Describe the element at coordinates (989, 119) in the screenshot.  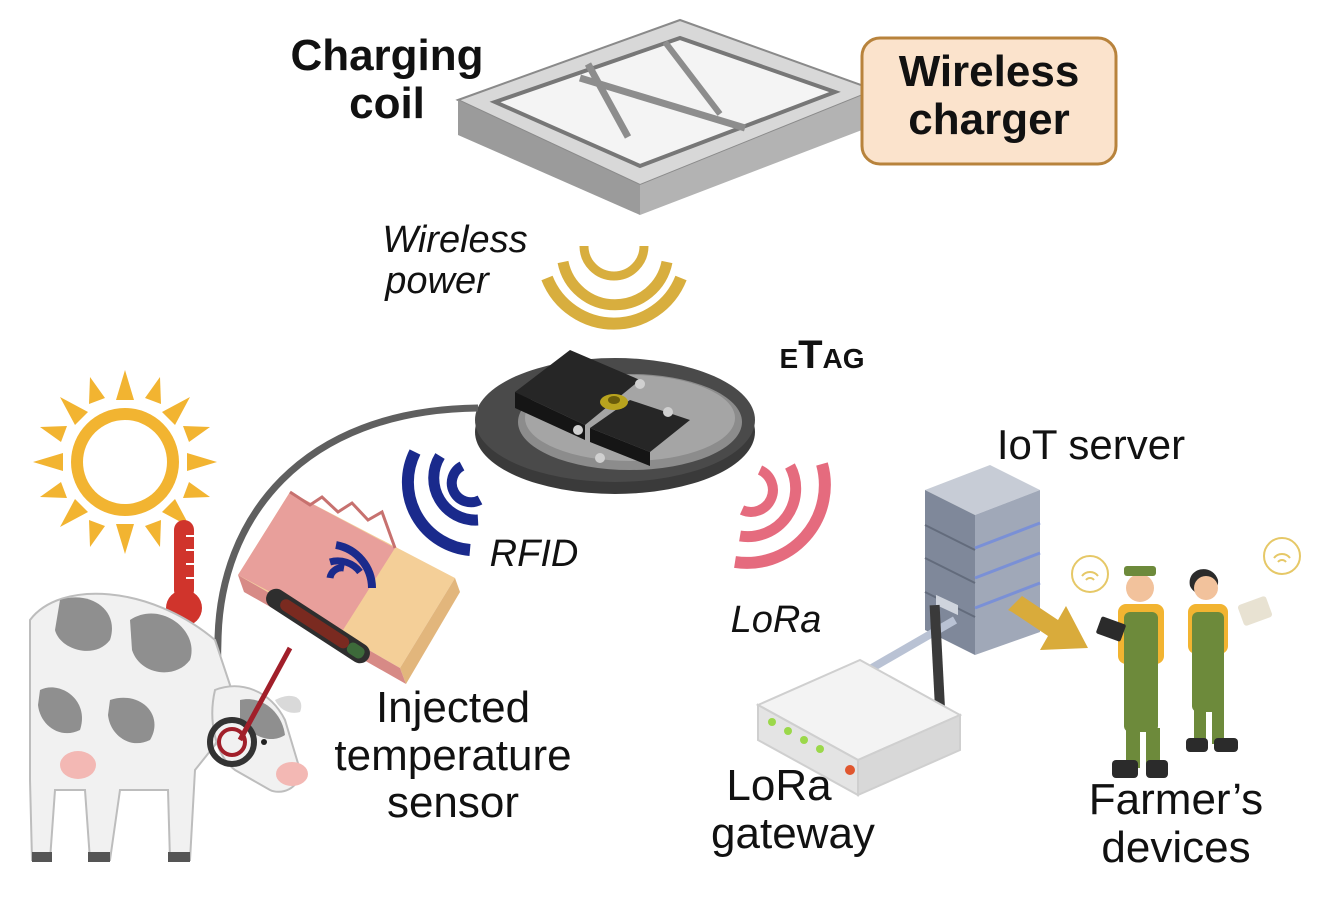
I see `wireless-charger-label-line2: charger` at that location.